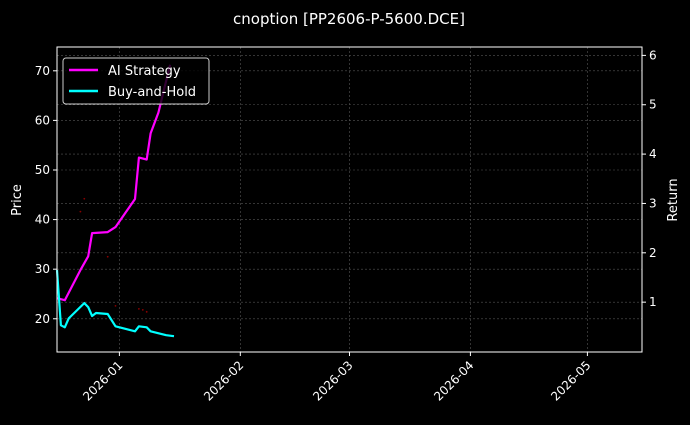 The height and width of the screenshot is (425, 690). What do you see at coordinates (42, 71) in the screenshot?
I see `y-tick-label-left: 70` at bounding box center [42, 71].